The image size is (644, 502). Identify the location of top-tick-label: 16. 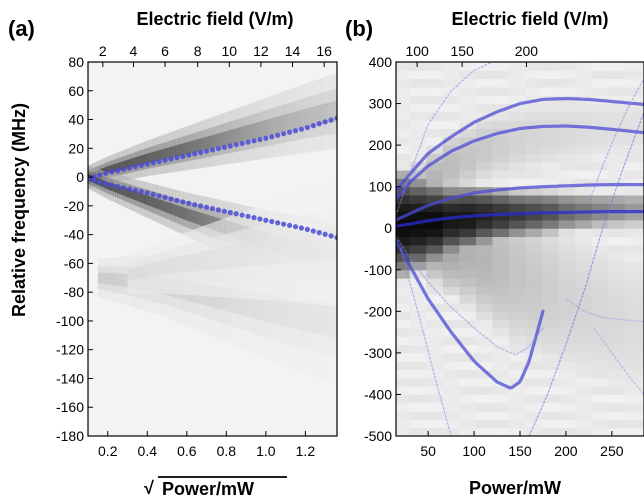
(324, 51).